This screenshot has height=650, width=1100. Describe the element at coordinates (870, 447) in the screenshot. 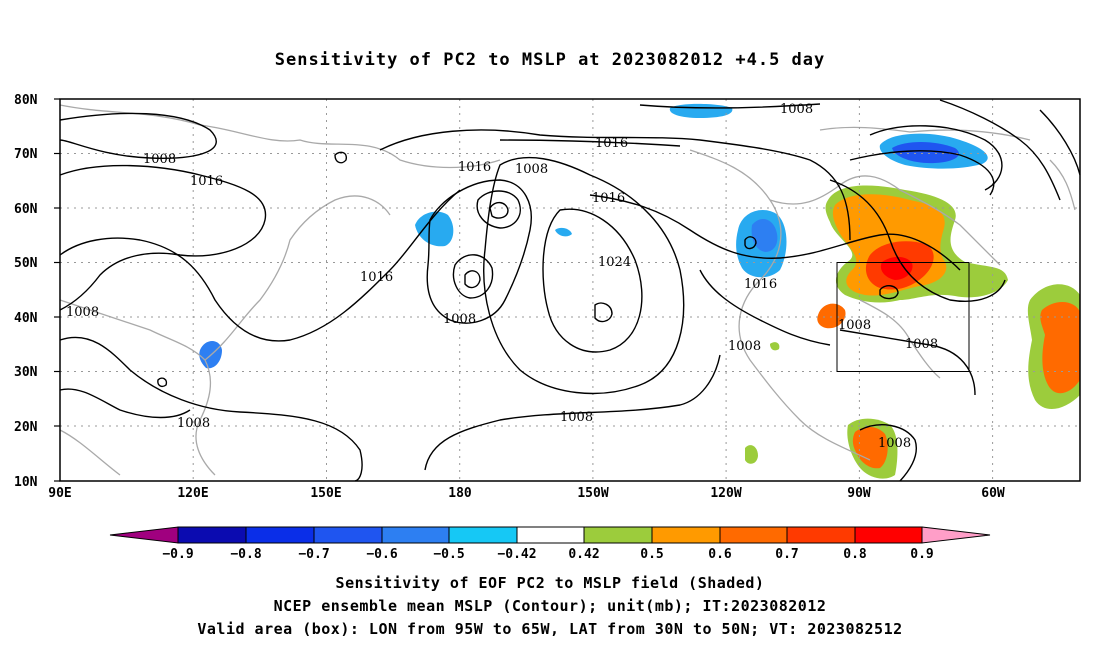

I see `positive-area-caribbean-core` at that location.